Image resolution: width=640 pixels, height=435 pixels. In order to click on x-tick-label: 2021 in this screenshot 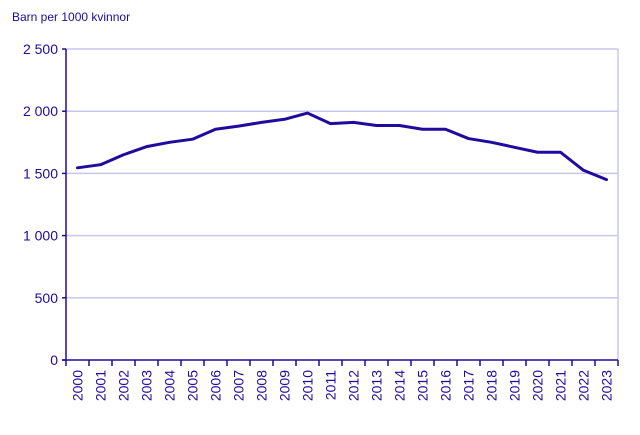, I will do `click(561, 385)`.